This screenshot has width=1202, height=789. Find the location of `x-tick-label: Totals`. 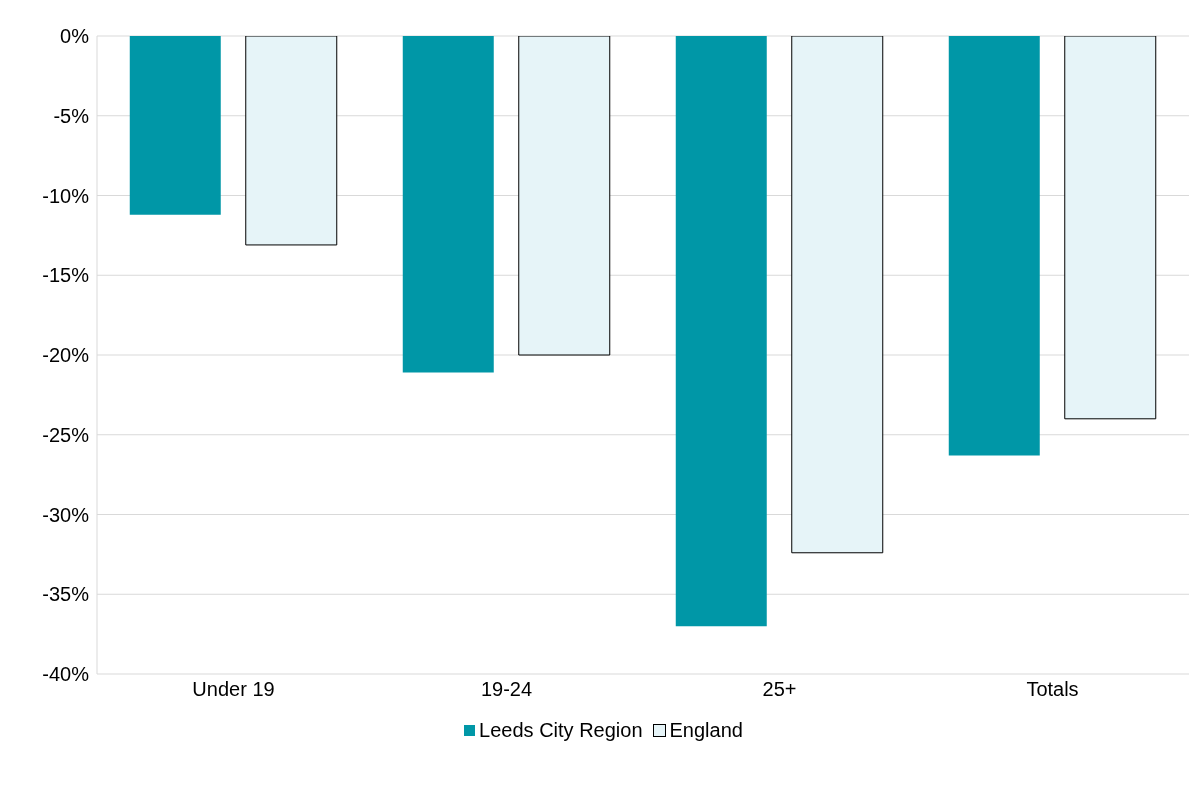

x-tick-label: Totals is located at coordinates (1052, 689).